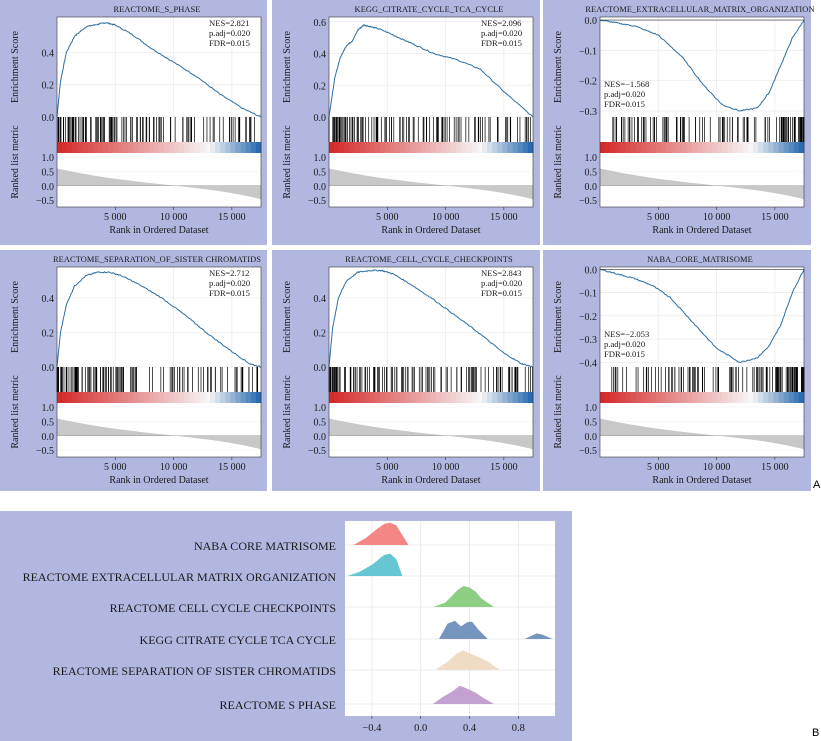 The image size is (821, 741). I want to click on ridge-density, so click(496, 629).